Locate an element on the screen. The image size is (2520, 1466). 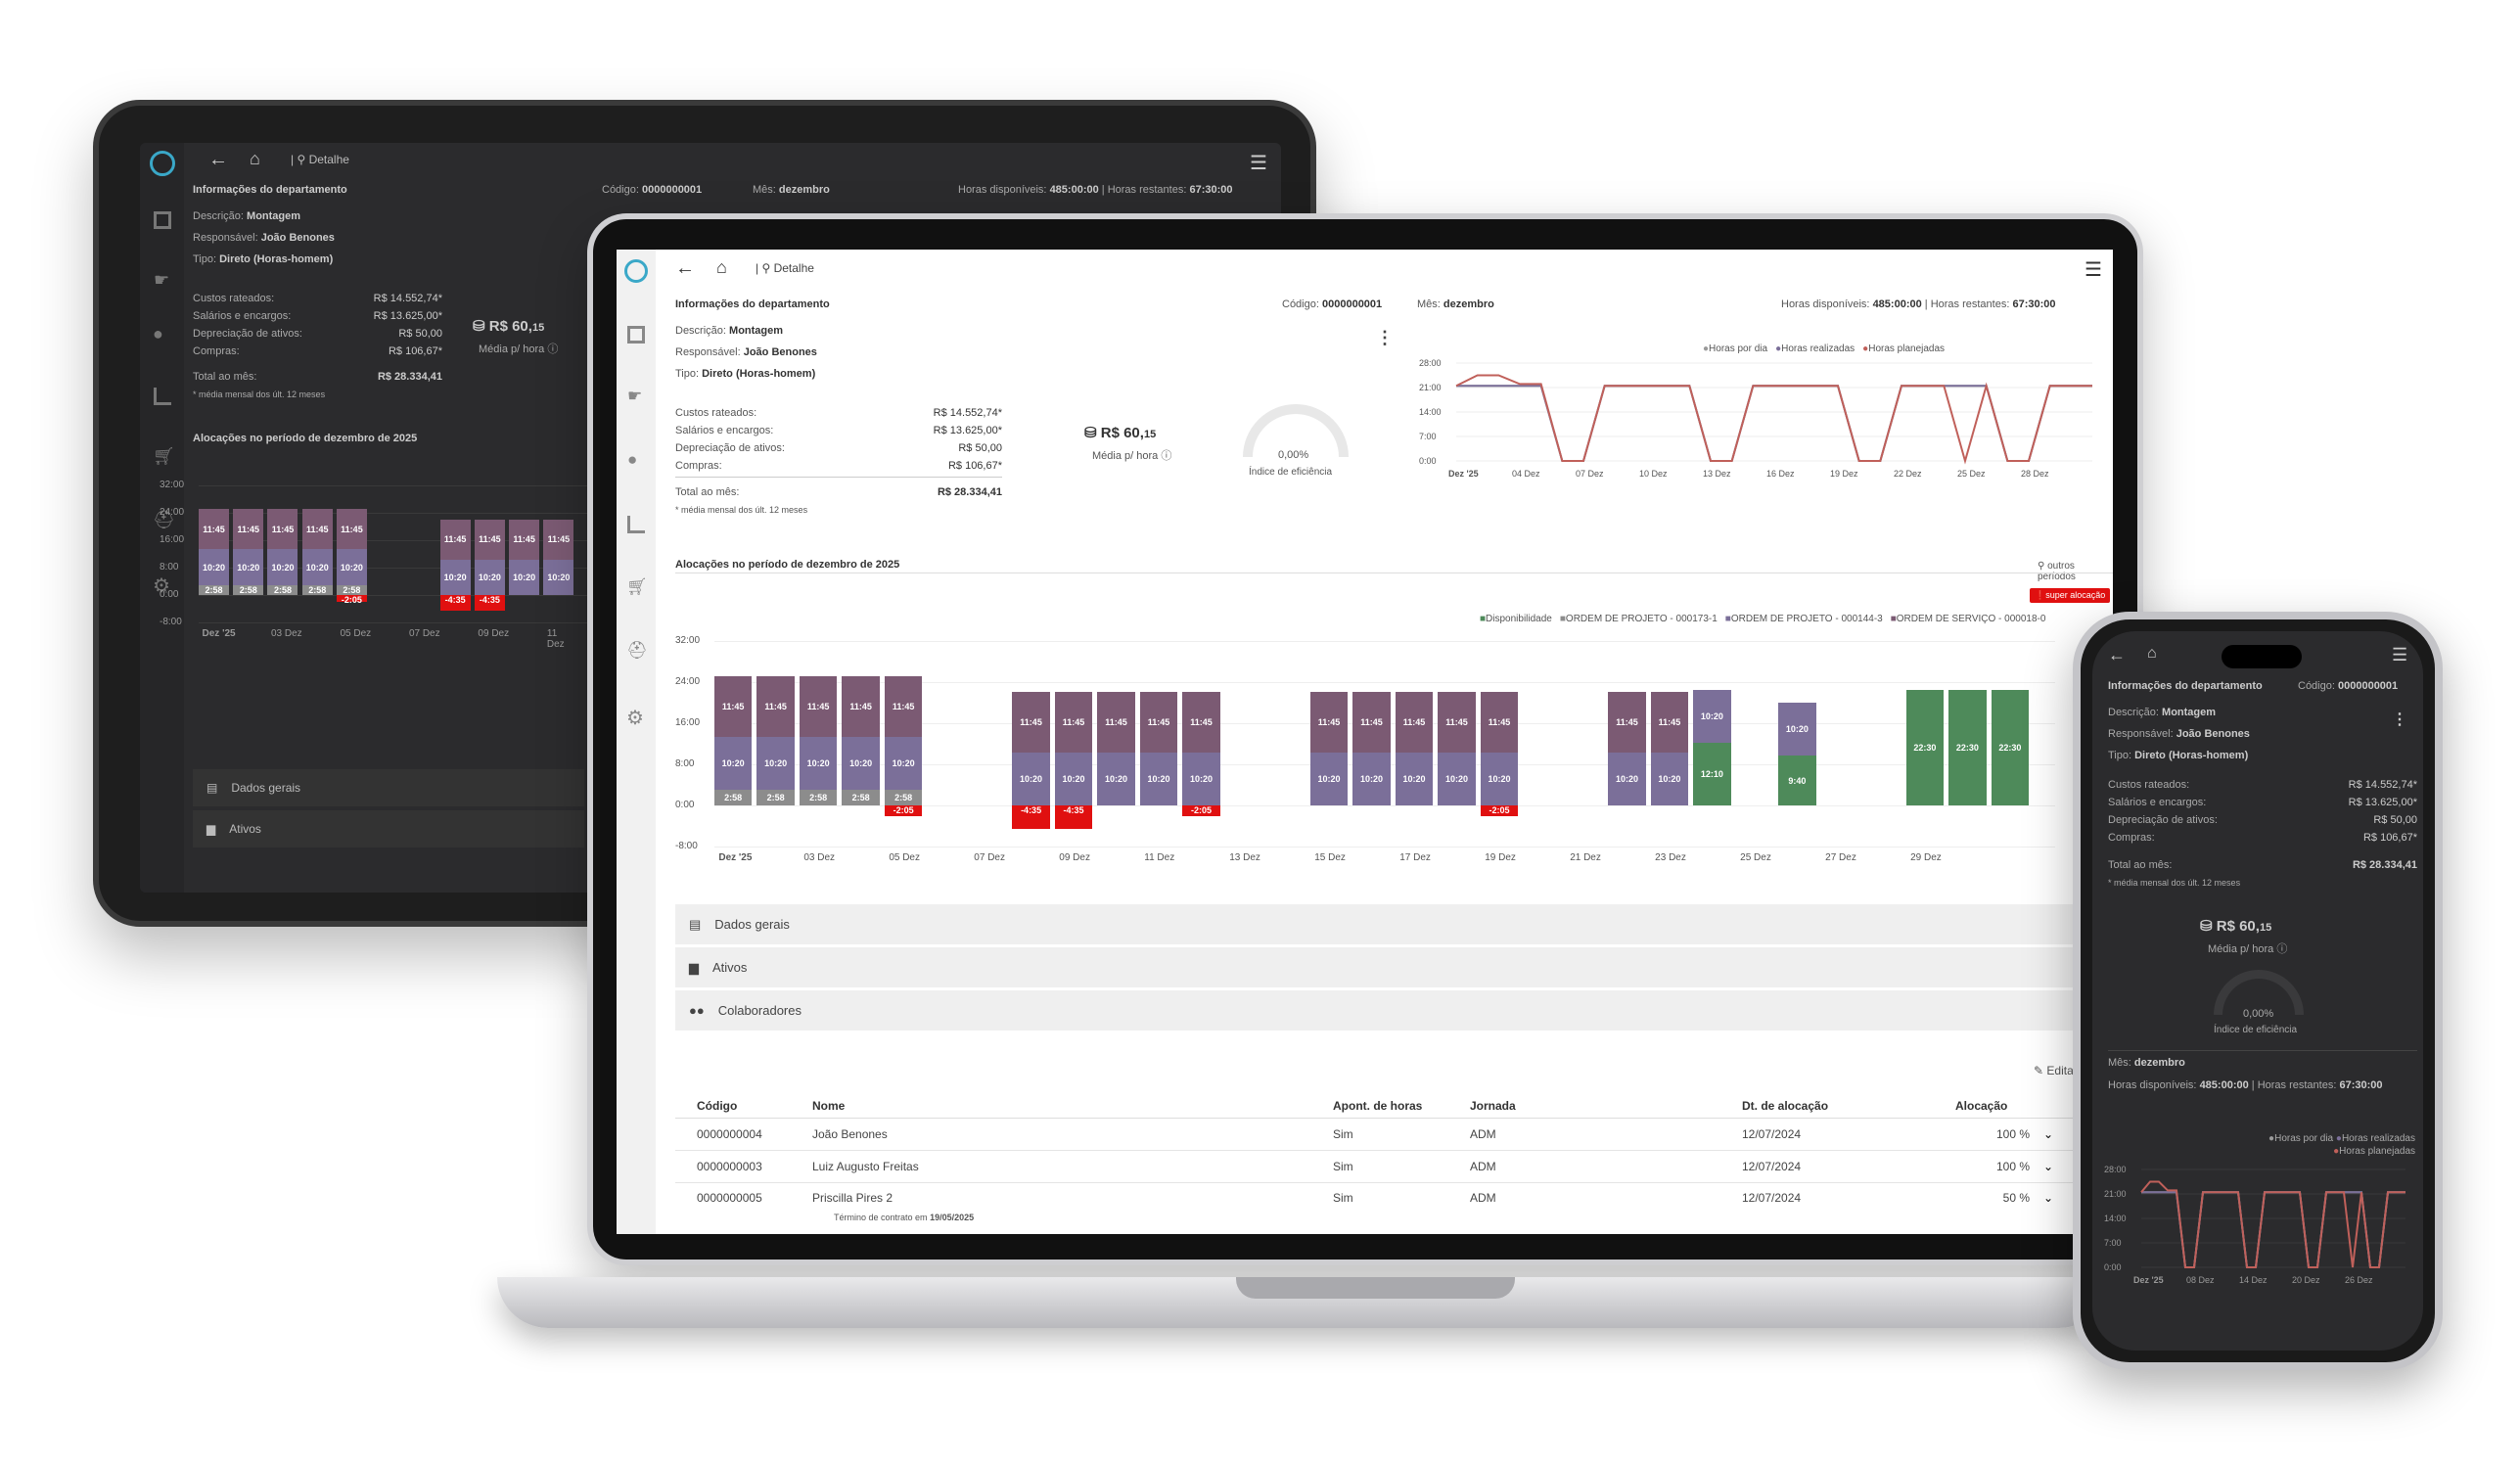
legend-disponibilidade: ■Disponibilidade is located at coordinates (1516, 619).